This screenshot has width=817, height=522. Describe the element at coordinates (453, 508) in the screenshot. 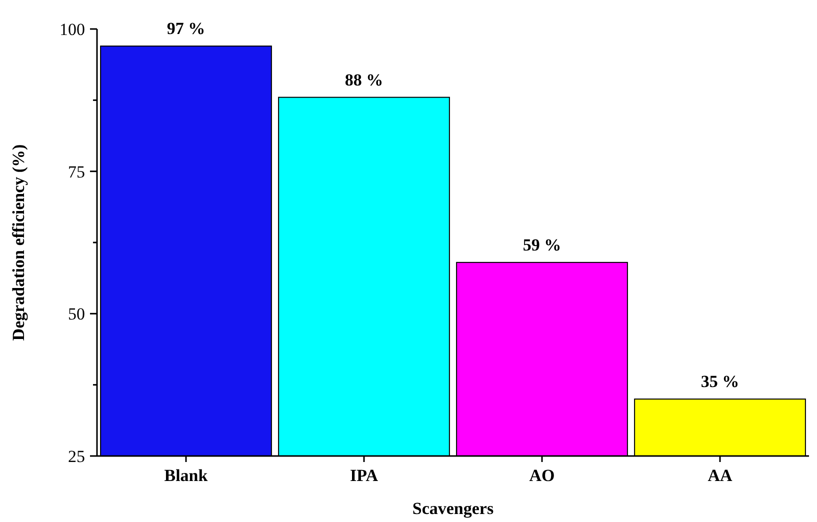

I see `x-axis-title: Scavengers` at that location.